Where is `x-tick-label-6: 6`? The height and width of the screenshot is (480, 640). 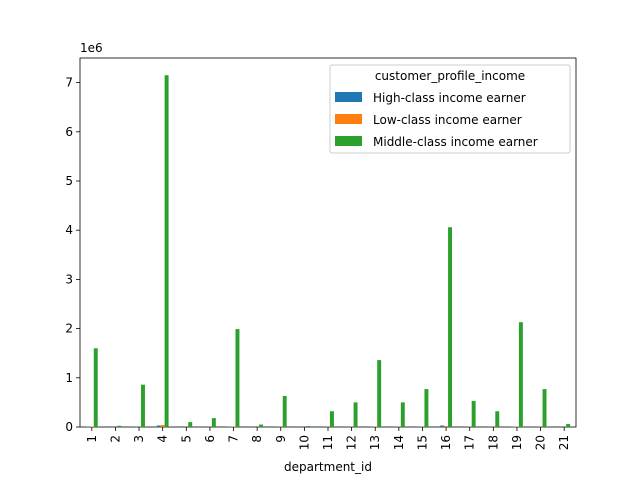 x-tick-label-6: 6 is located at coordinates (210, 439).